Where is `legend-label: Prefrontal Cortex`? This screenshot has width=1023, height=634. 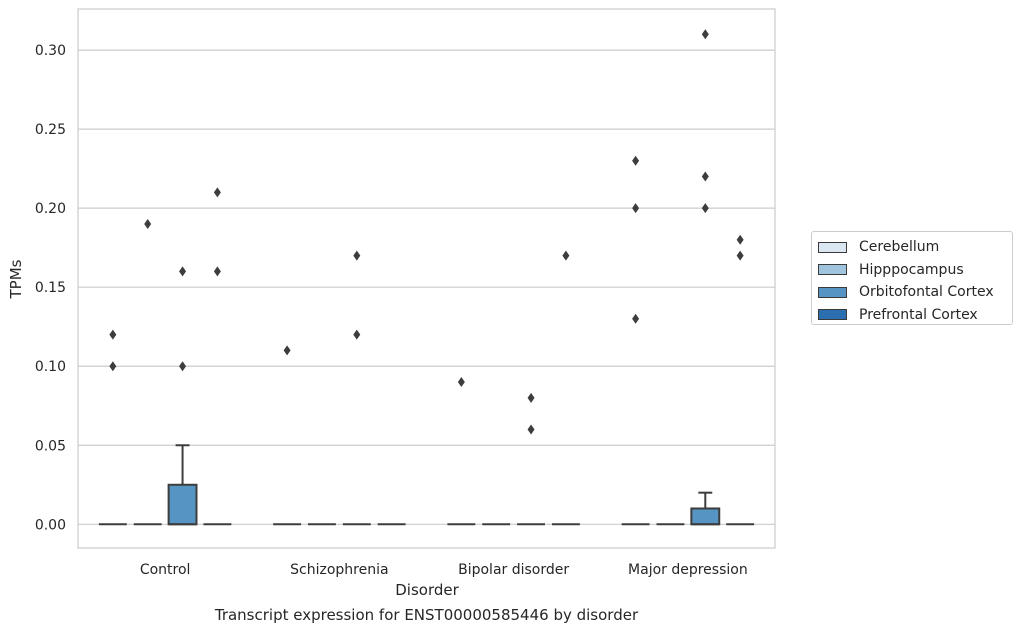 legend-label: Prefrontal Cortex is located at coordinates (918, 314).